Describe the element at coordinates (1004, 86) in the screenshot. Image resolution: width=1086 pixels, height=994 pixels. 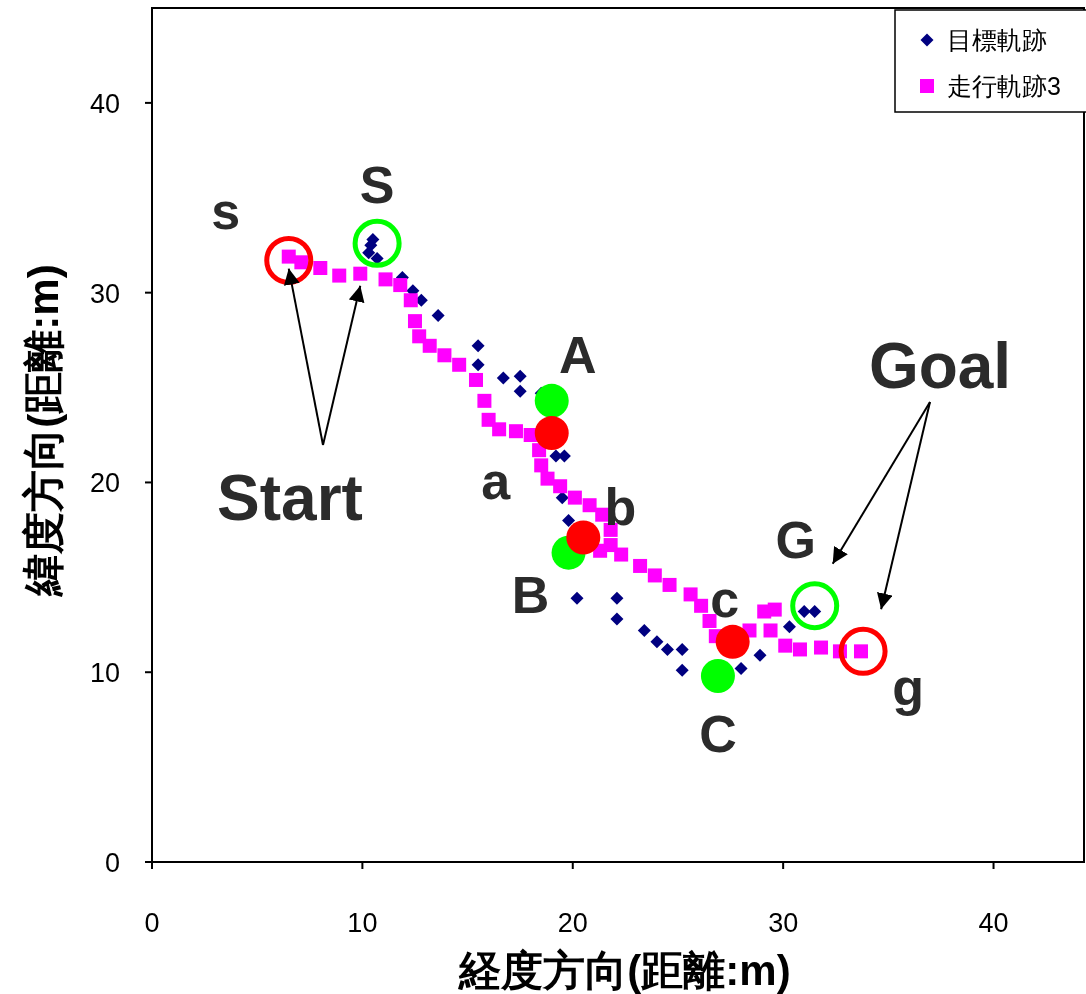
I see `legend-label: 走行軌跡3` at that location.